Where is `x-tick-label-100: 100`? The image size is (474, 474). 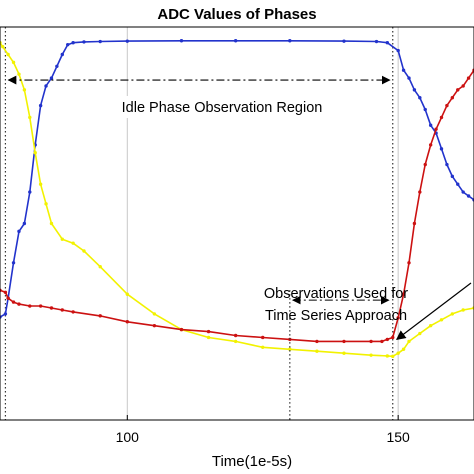
x-tick-label-100: 100 is located at coordinates (128, 437).